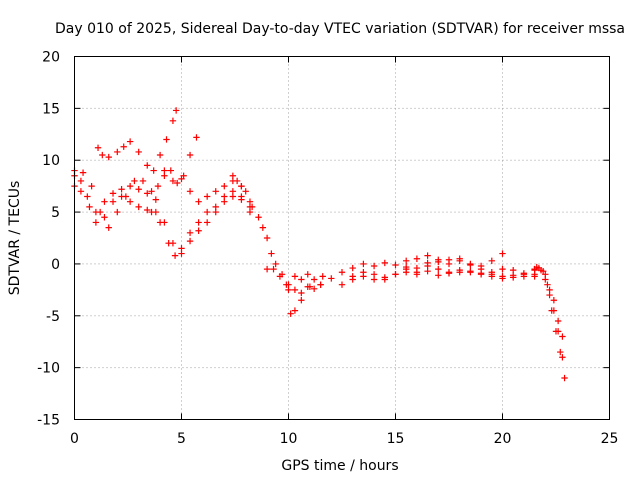  I want to click on series-track-c, so click(162, 199).